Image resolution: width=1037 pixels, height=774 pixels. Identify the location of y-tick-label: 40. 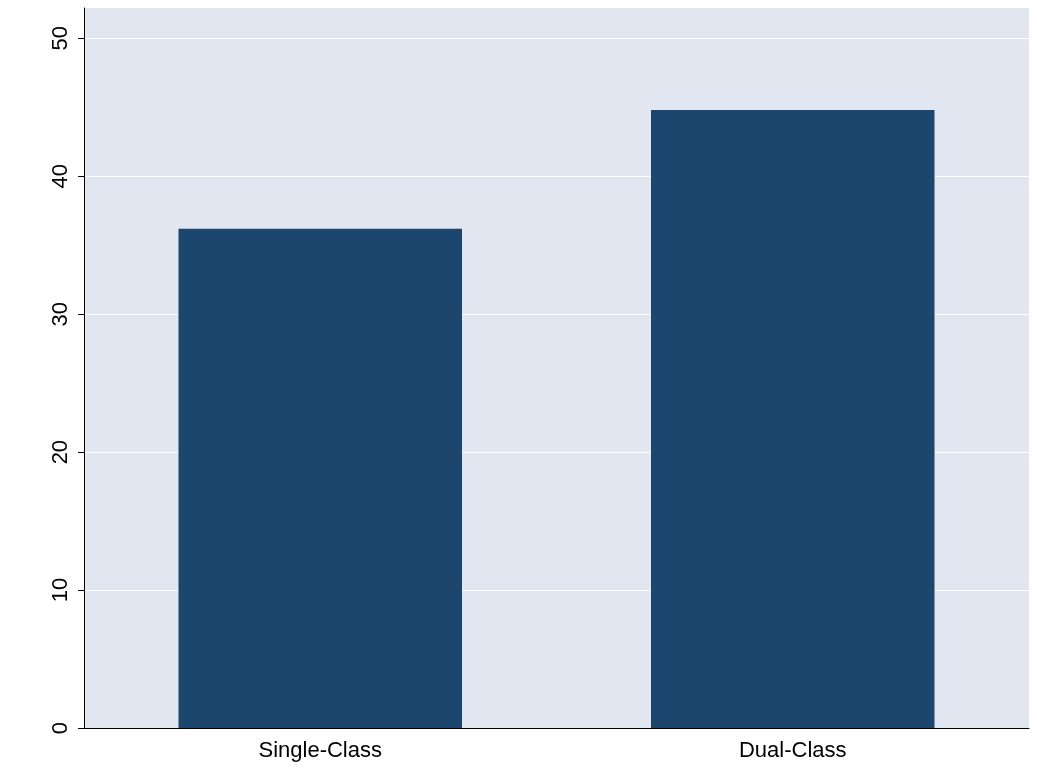
(59, 176).